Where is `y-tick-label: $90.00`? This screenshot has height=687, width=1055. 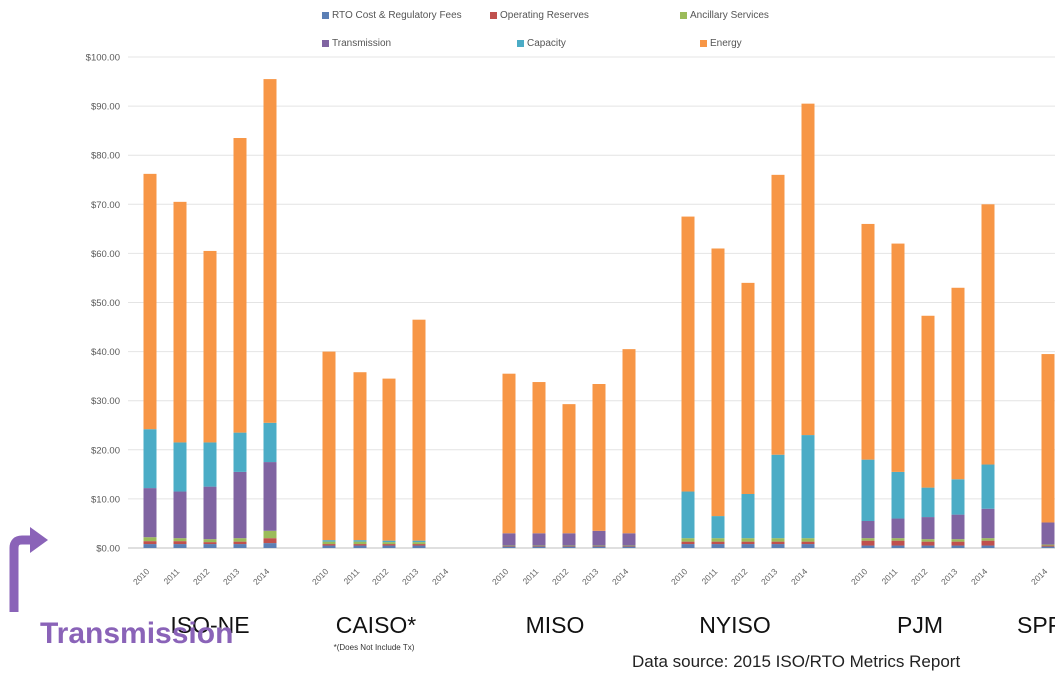
y-tick-label: $90.00 is located at coordinates (105, 107).